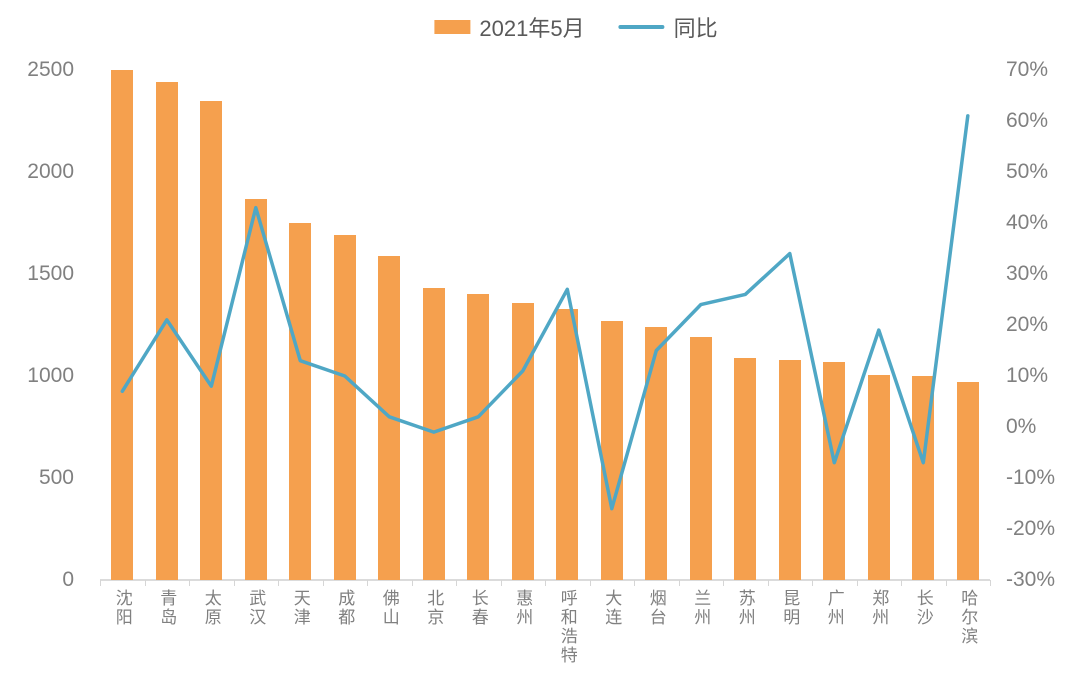  Describe the element at coordinates (122, 608) in the screenshot. I see `x-label-0: 沈阳` at that location.